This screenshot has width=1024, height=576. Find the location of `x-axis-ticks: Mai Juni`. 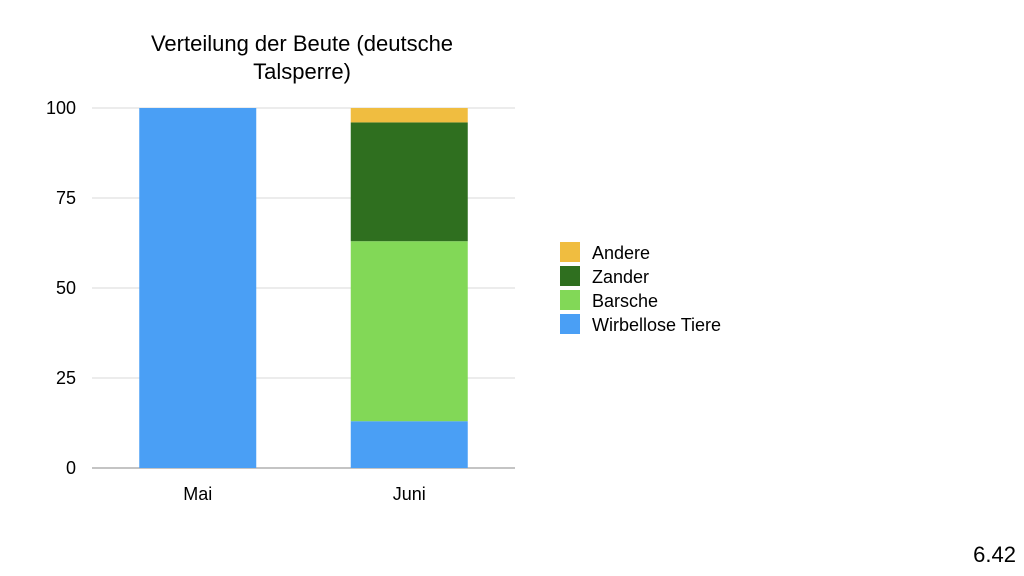

x-axis-ticks: Mai Juni is located at coordinates (304, 494).